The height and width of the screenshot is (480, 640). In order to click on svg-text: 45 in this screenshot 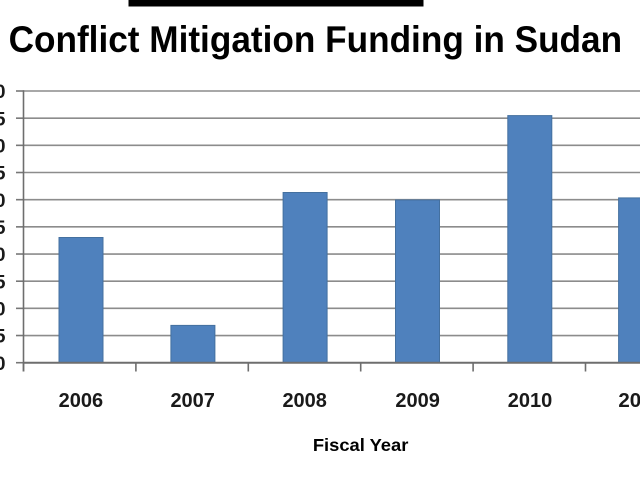, I will do `click(3, 119)`.